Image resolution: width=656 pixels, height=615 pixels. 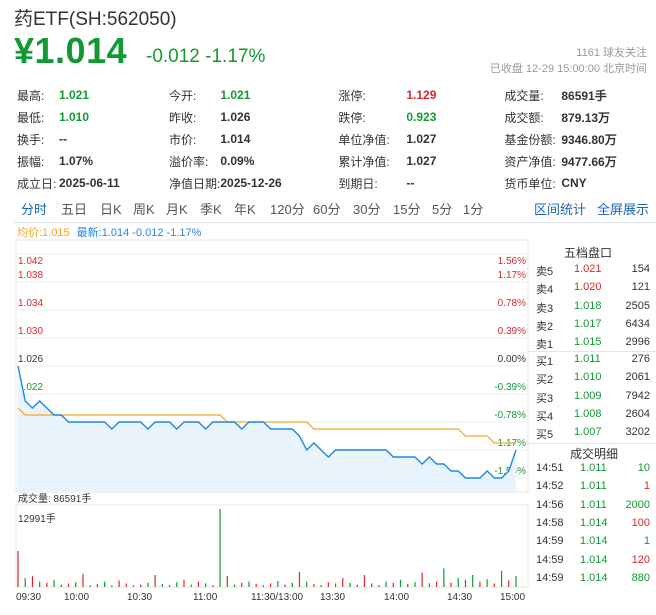 I want to click on book-label: 买3, so click(x=545, y=398).